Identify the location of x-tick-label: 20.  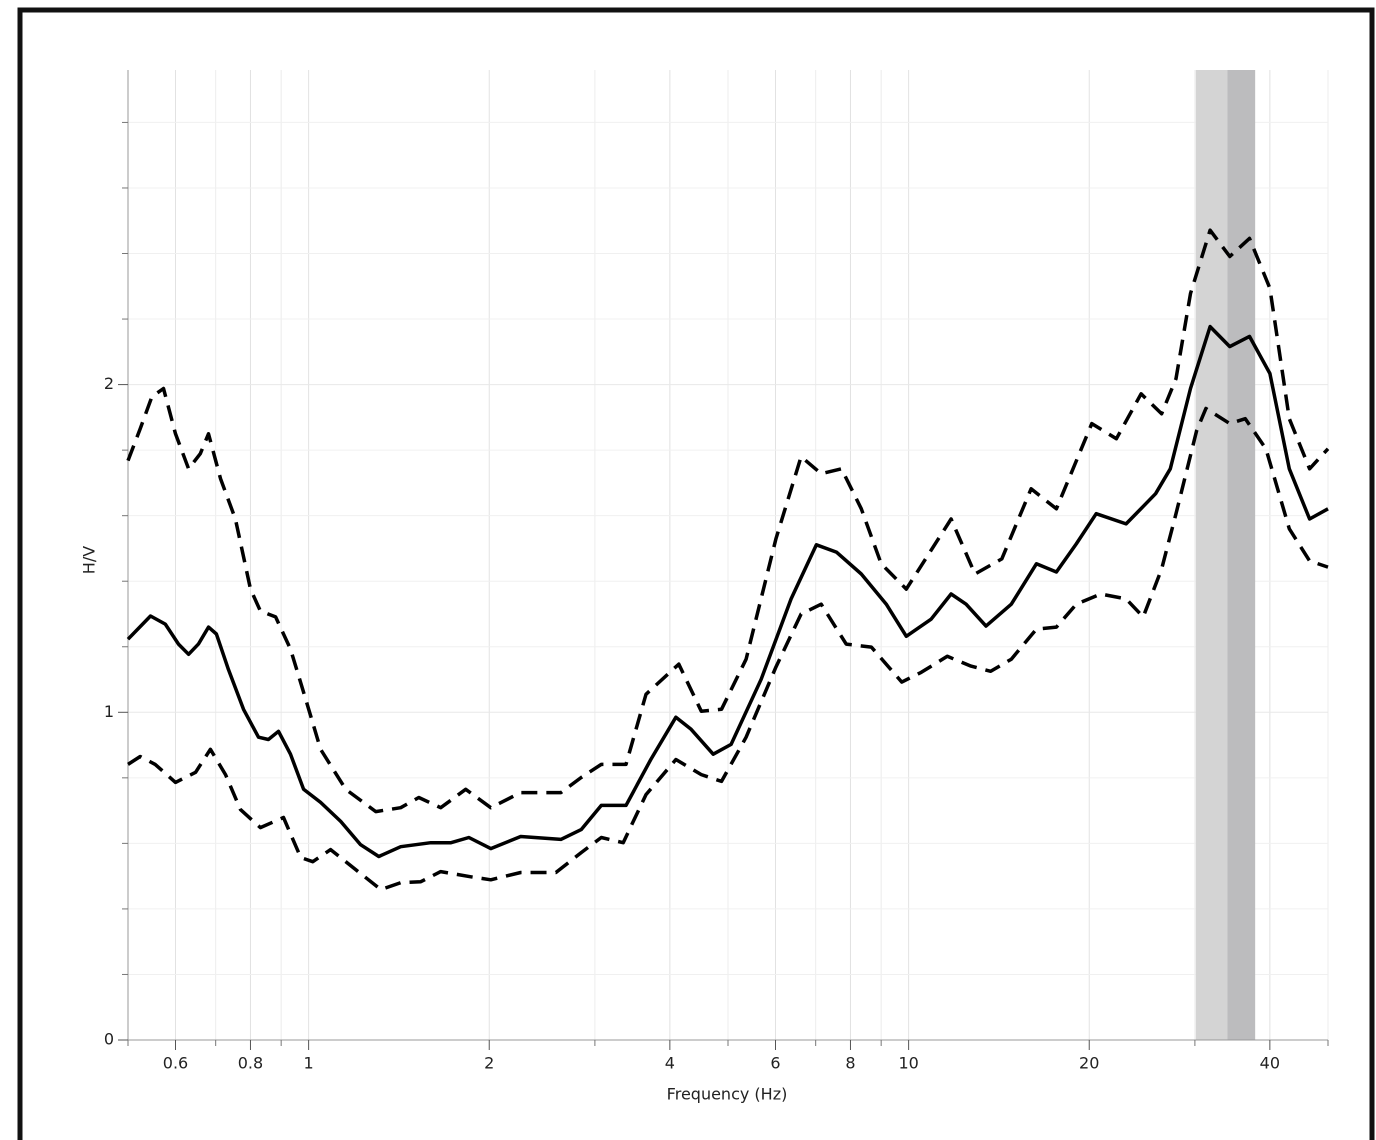
(1089, 1063).